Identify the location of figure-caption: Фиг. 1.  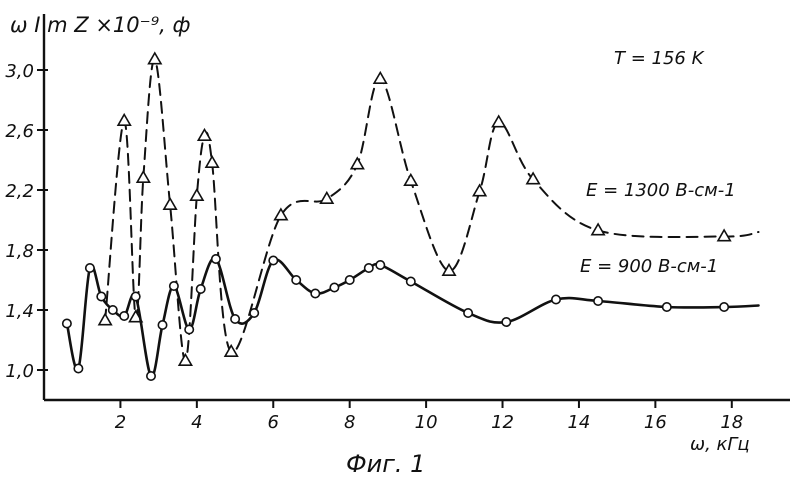
(385, 463).